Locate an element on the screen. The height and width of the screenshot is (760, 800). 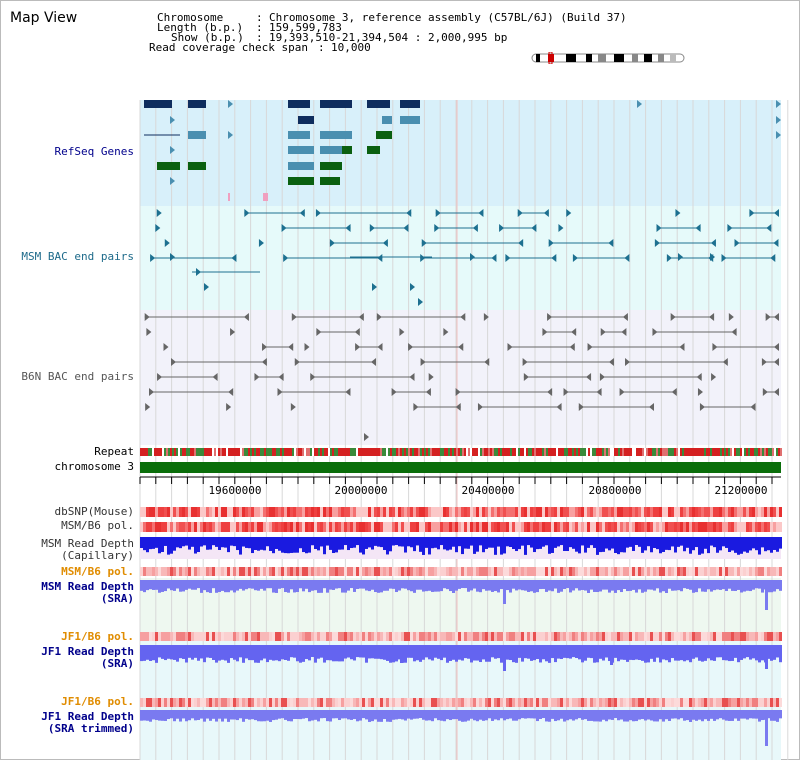
track-label-b6n-bac: B6N BAC end pairs is located at coordinates (77, 376).